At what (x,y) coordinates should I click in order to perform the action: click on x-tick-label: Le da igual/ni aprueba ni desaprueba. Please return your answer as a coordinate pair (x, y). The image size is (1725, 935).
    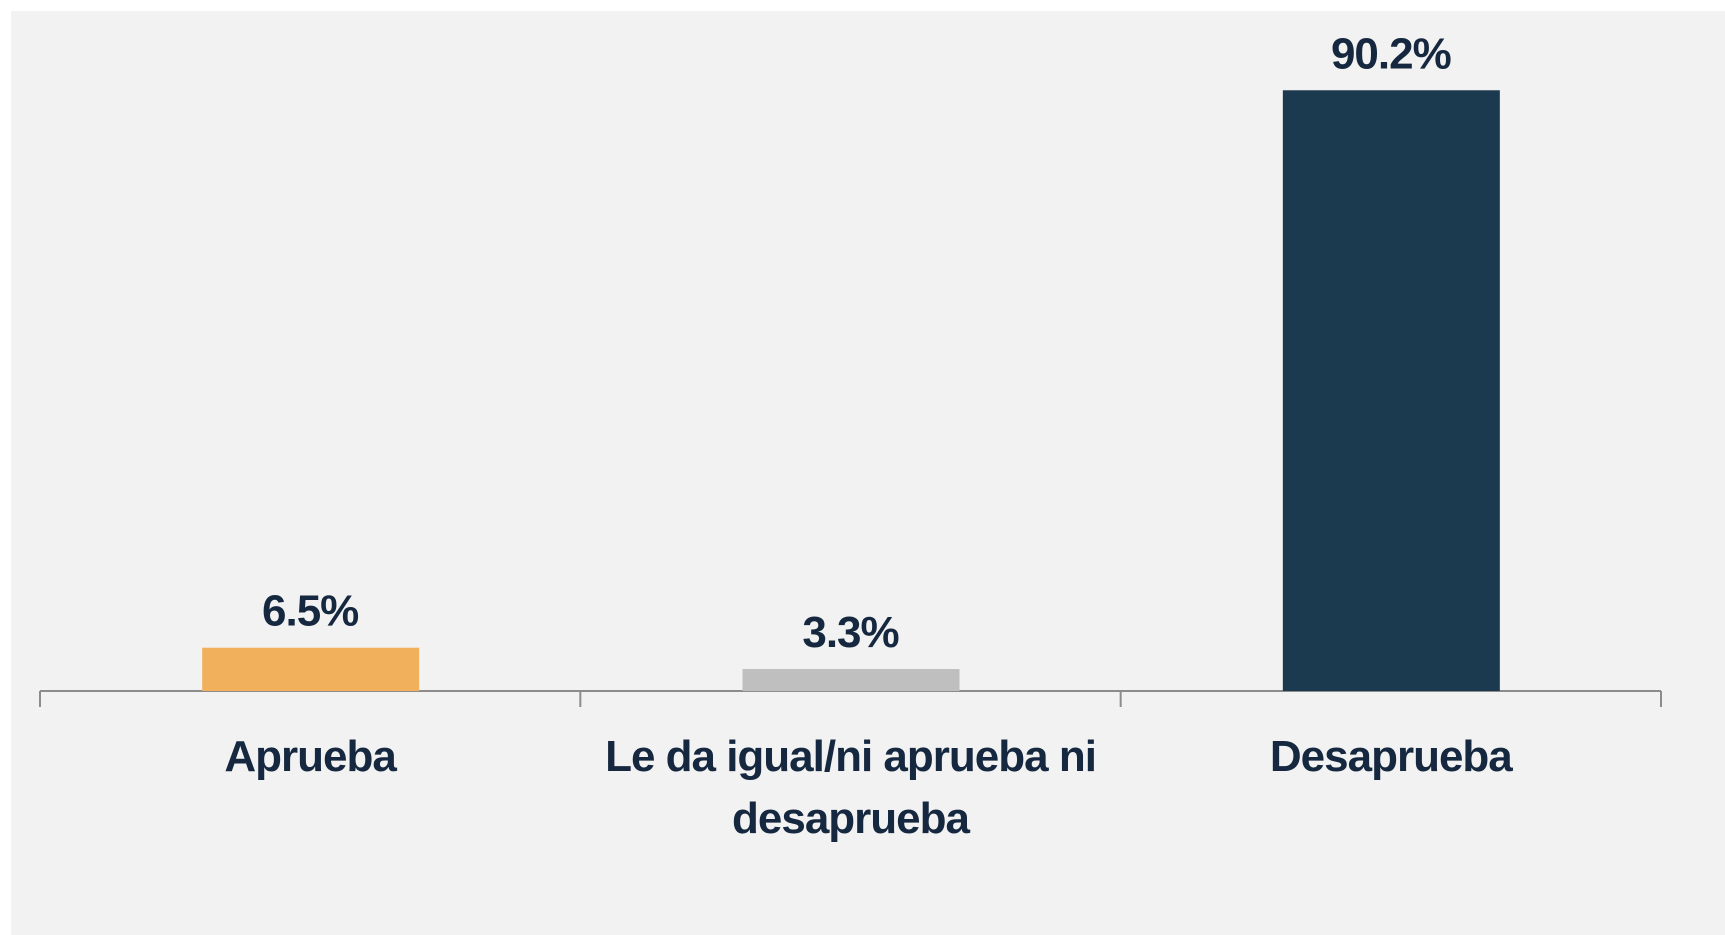
    Looking at the image, I should click on (851, 787).